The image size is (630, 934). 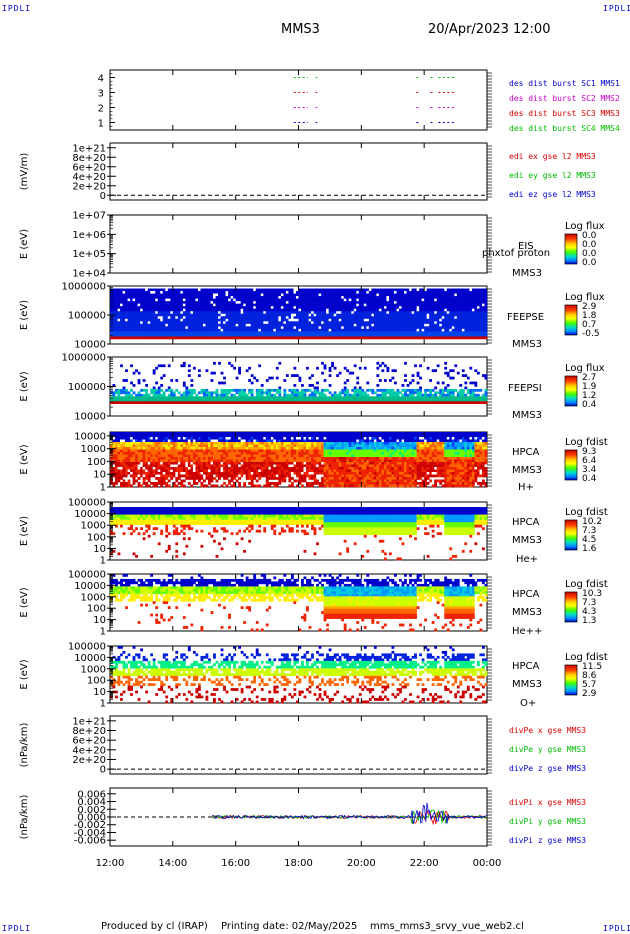 What do you see at coordinates (564, 98) in the screenshot?
I see `legend-entry: des dist burst SC2 MMS2` at bounding box center [564, 98].